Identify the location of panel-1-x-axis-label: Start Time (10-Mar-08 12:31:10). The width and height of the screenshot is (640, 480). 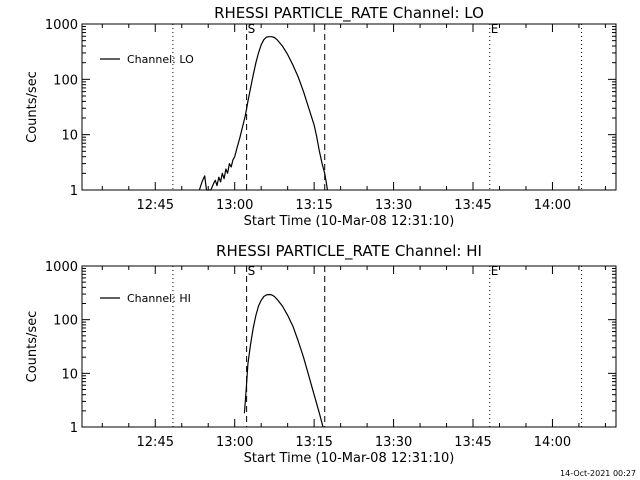
(349, 221).